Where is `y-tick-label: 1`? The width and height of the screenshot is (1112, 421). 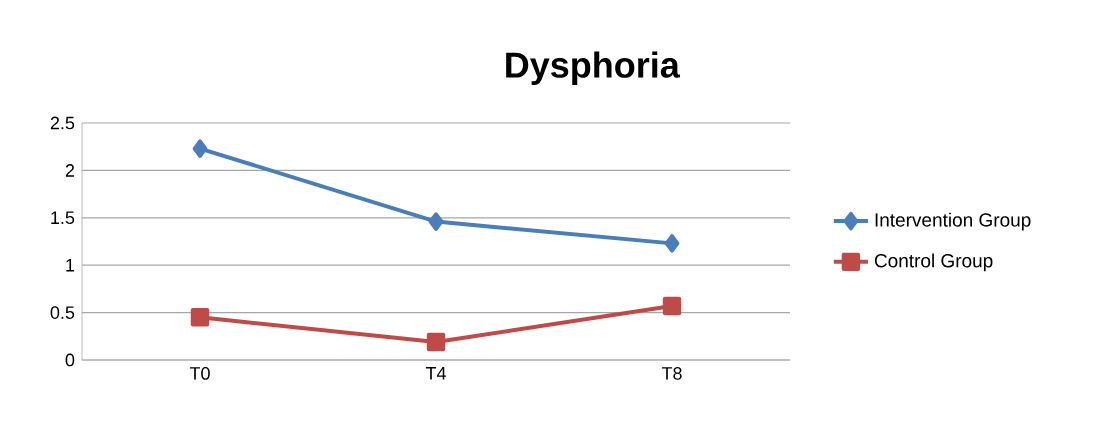 y-tick-label: 1 is located at coordinates (70, 265).